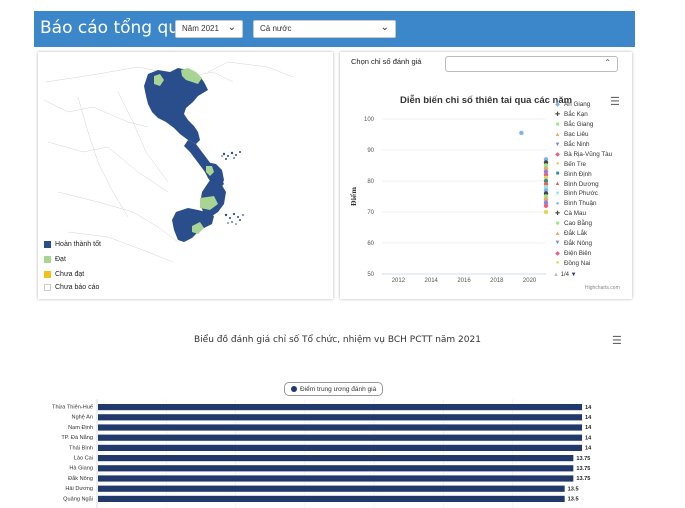  Describe the element at coordinates (324, 29) in the screenshot. I see `region-select: Cả nước ⌄` at that location.